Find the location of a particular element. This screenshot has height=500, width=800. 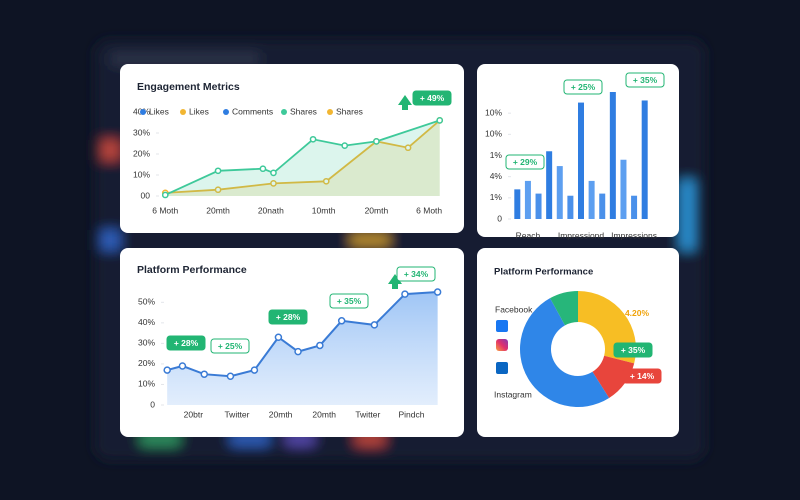

y-tick-label: 50% is located at coordinates (146, 302).